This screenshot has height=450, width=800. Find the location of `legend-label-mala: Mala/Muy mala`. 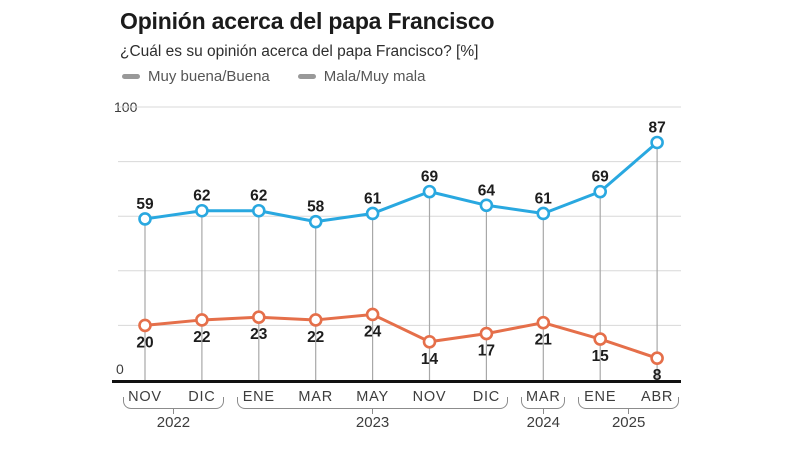

legend-label-mala: Mala/Muy mala is located at coordinates (374, 76).